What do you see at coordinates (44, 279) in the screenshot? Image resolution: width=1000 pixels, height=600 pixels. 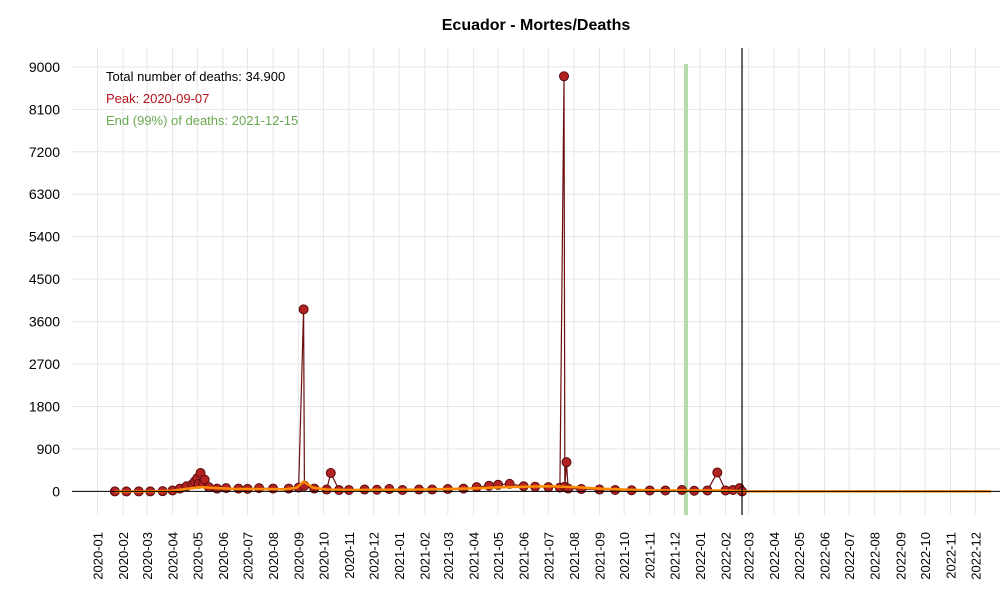 I see `y-tick-label: 4500` at bounding box center [44, 279].